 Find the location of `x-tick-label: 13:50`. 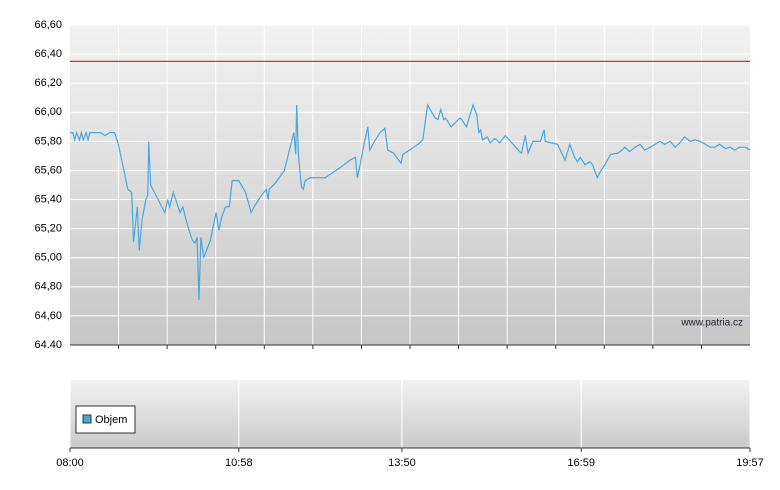

x-tick-label: 13:50 is located at coordinates (402, 463).